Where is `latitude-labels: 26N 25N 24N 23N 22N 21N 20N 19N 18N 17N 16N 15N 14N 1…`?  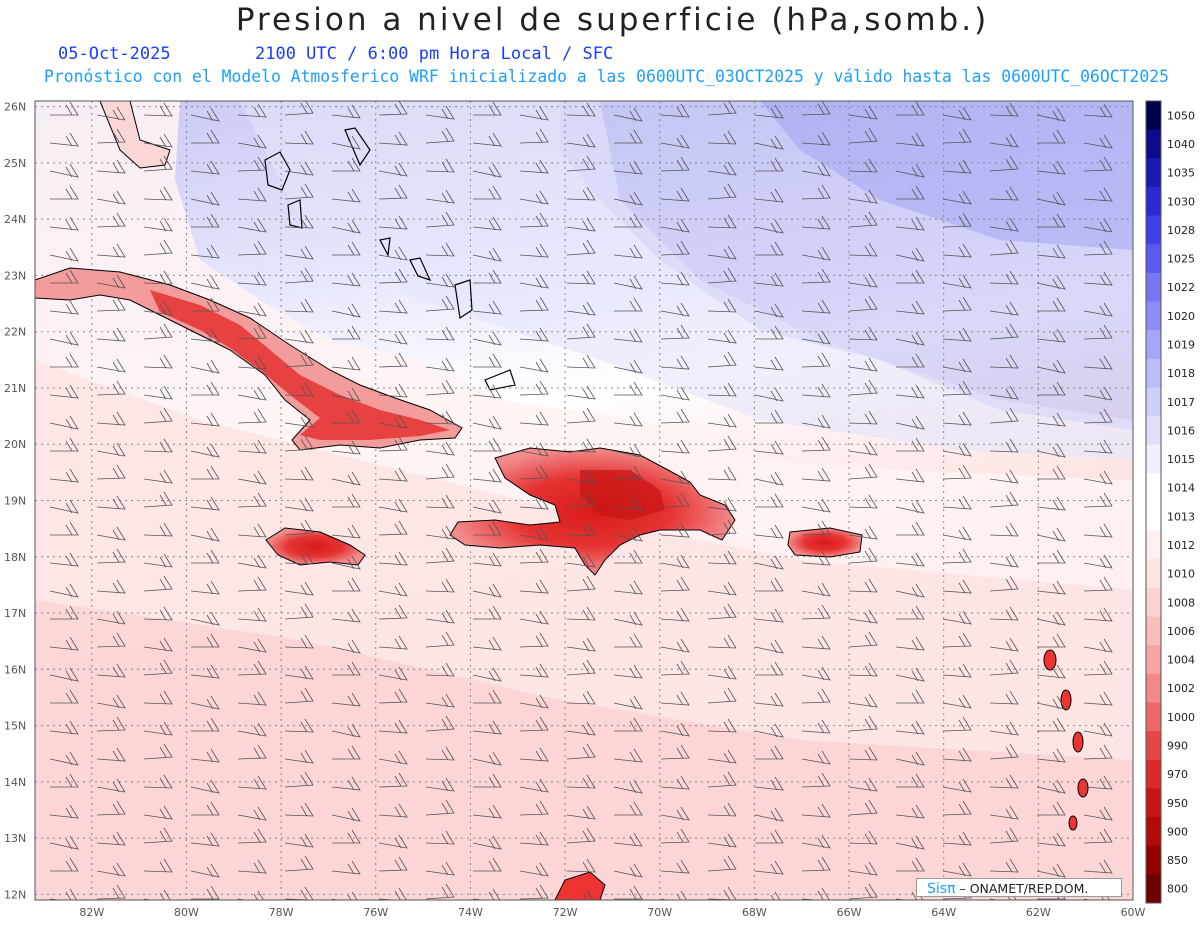 latitude-labels: 26N 25N 24N 23N 22N 21N 20N 19N 18N 17N 16N 15N 14N 1… is located at coordinates (15, 501).